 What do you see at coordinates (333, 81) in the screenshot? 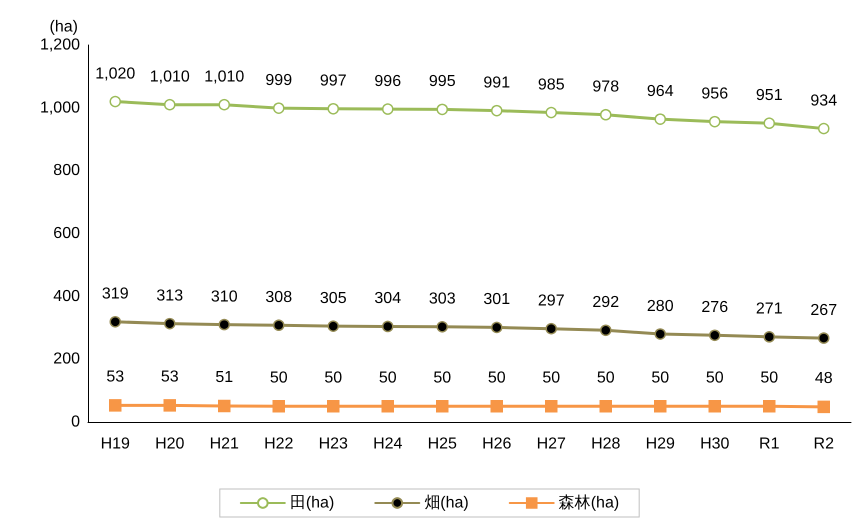
I see `data-label: 997` at bounding box center [333, 81].